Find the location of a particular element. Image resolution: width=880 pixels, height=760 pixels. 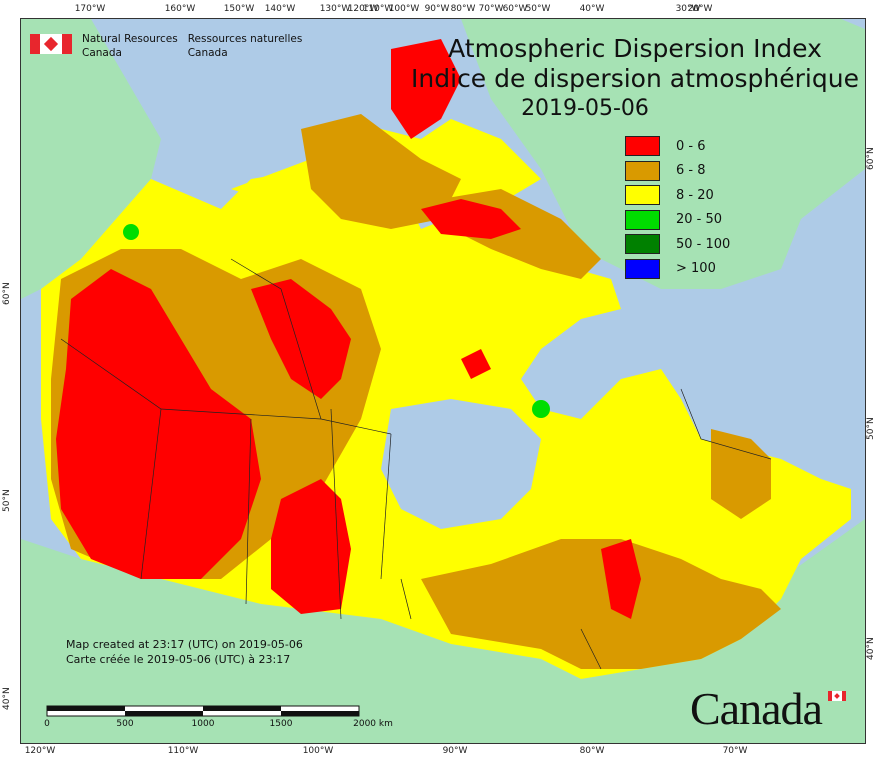

longitude-label-top: 150°W is located at coordinates (239, 9).